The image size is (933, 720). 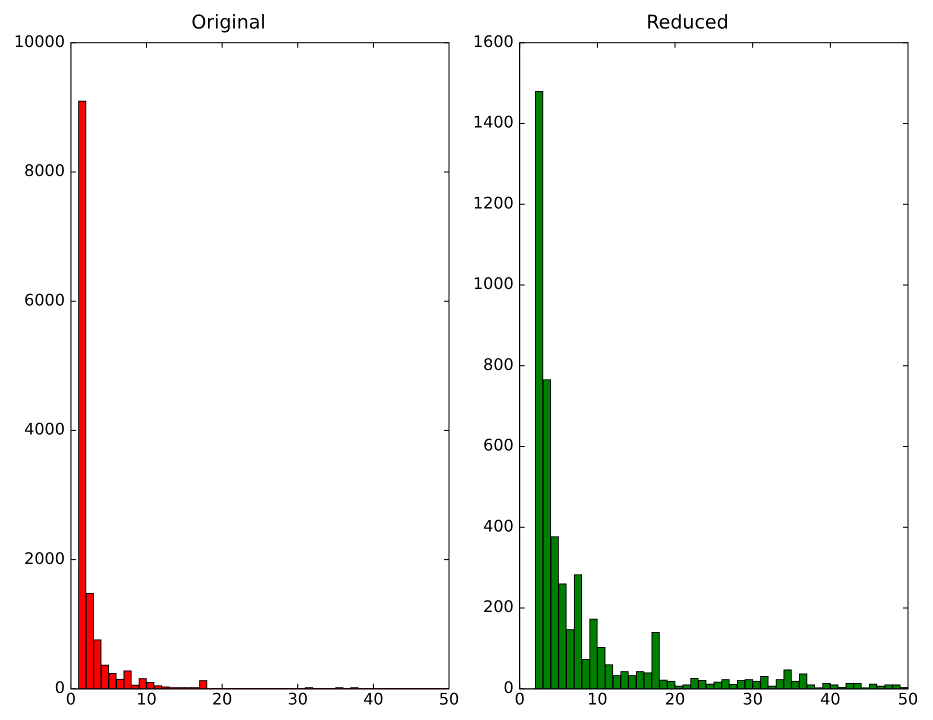 I want to click on y-tick-label: 600, so click(x=498, y=445).